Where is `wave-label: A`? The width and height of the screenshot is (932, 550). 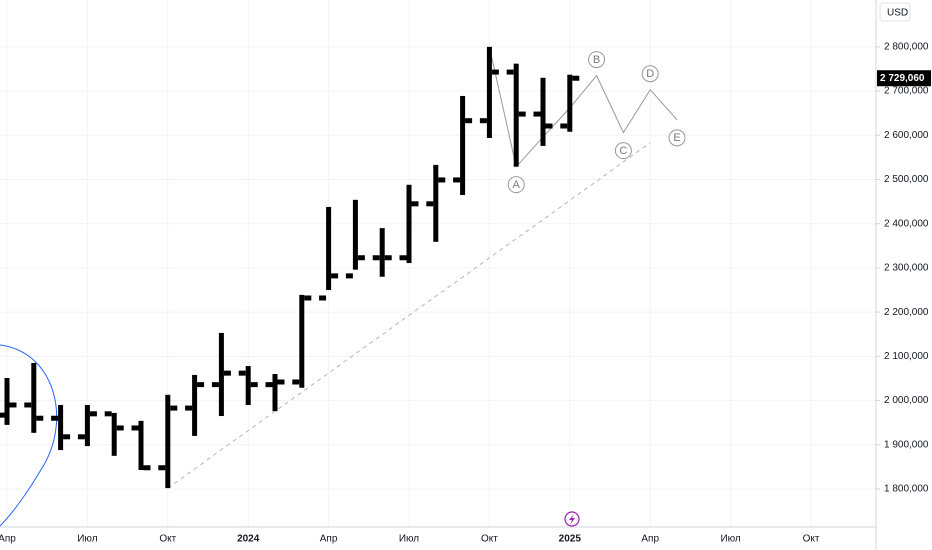
wave-label: A is located at coordinates (516, 185).